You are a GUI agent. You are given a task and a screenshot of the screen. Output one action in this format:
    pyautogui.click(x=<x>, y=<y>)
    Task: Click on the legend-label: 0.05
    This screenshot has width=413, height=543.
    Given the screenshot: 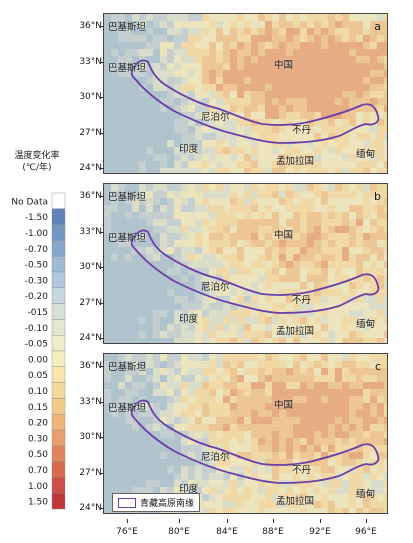 What is the action you would take?
    pyautogui.click(x=38, y=376)
    